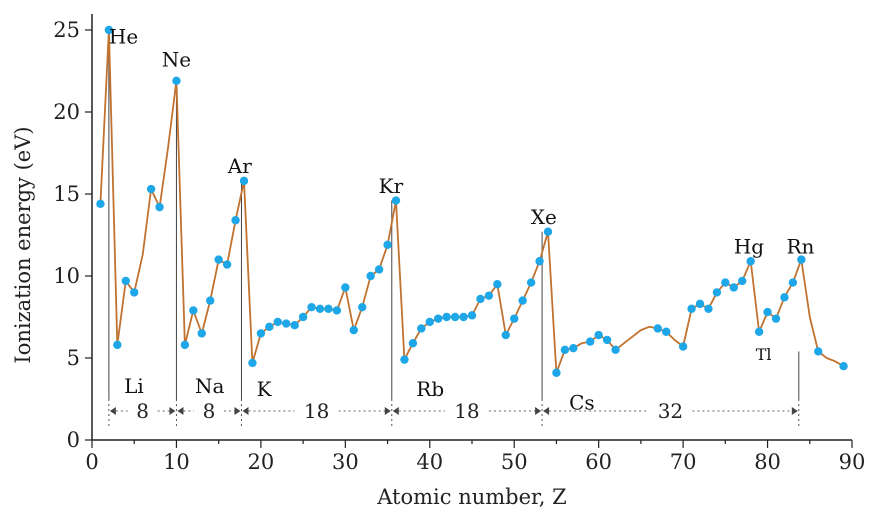  Describe the element at coordinates (767, 462) in the screenshot. I see `x-tick-label: 80` at that location.